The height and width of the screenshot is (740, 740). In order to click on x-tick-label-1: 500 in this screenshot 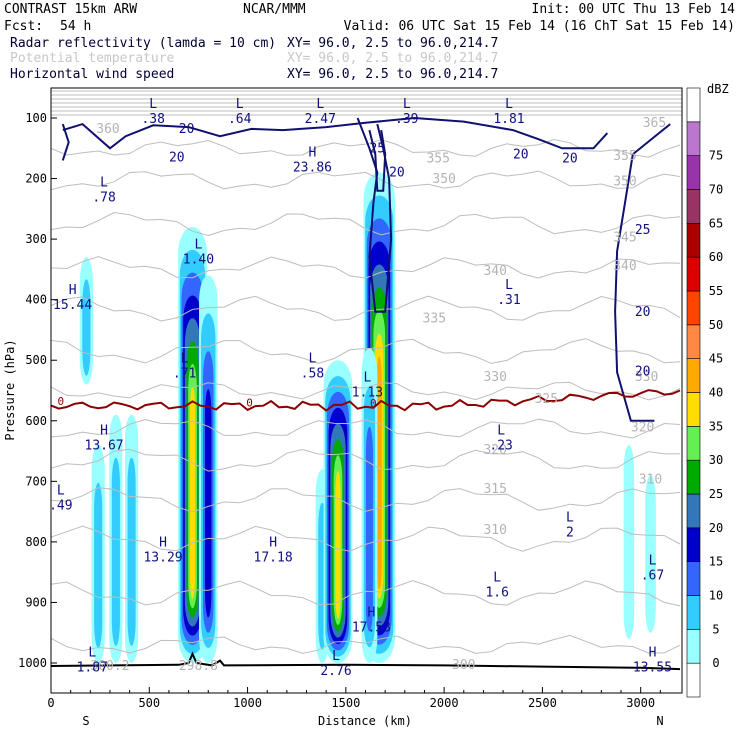, I will do `click(149, 703)`.